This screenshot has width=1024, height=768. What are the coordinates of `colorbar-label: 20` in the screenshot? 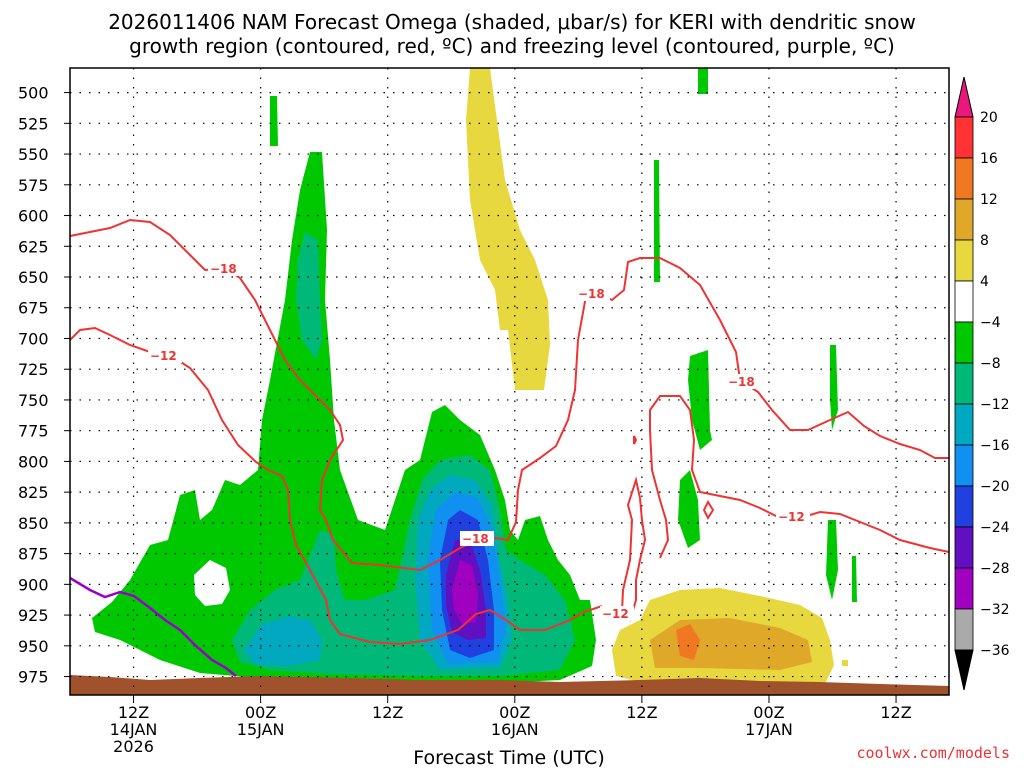 It's located at (989, 118).